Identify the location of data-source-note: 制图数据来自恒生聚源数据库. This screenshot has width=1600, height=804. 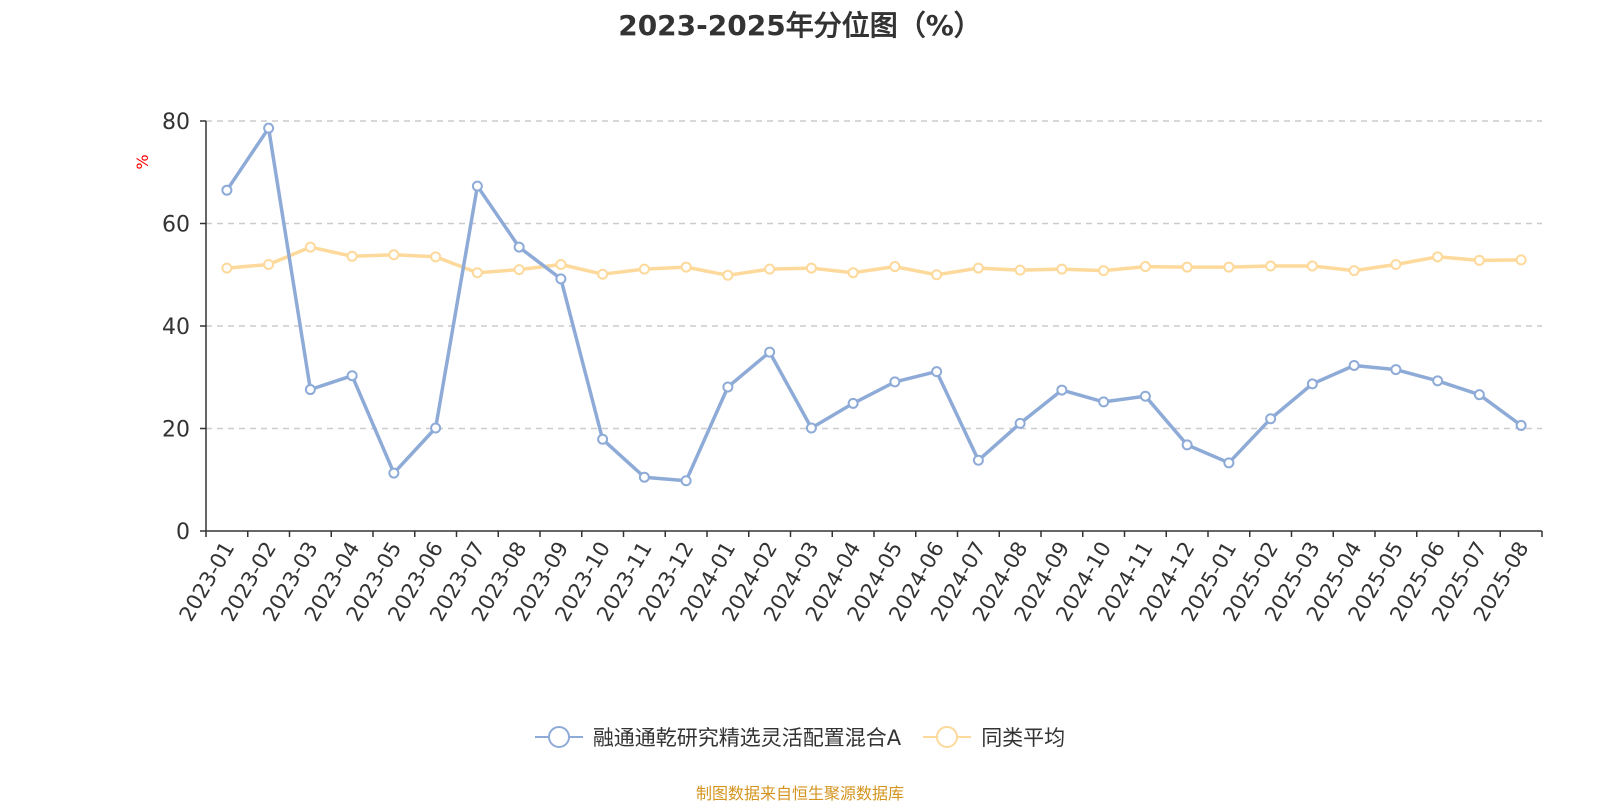
(799, 793).